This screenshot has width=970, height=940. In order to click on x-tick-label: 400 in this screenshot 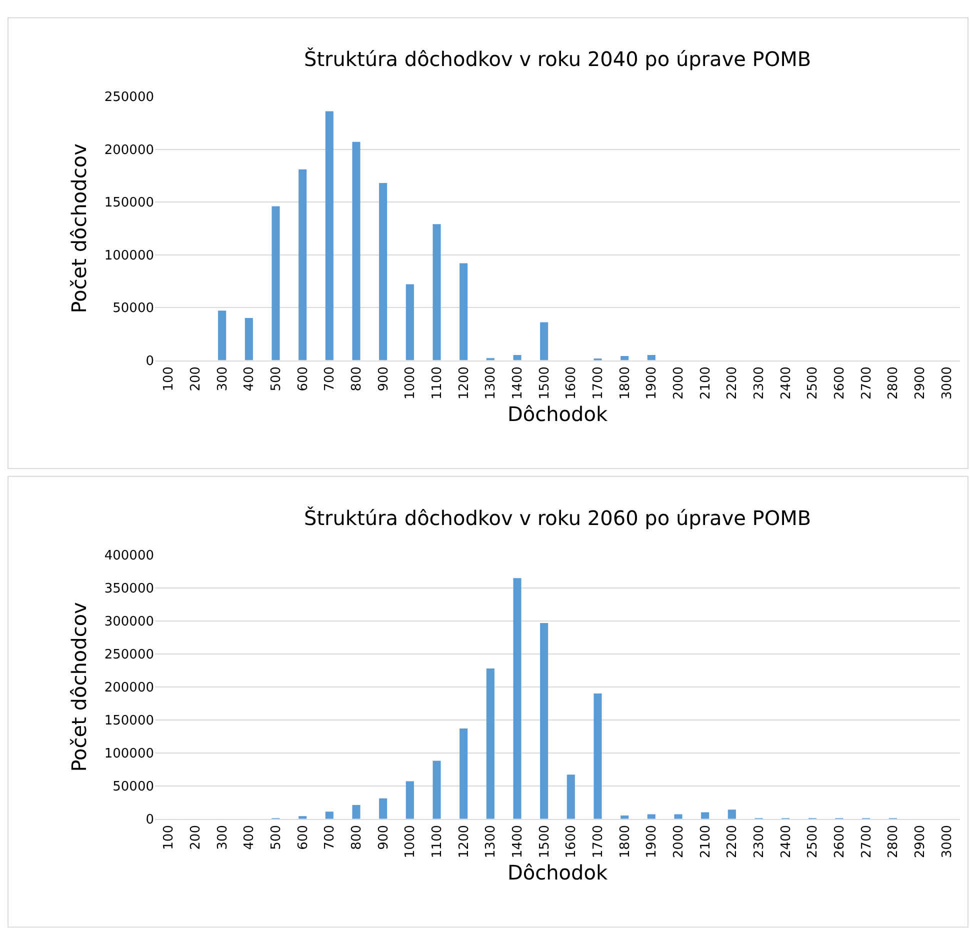, I will do `click(250, 837)`.